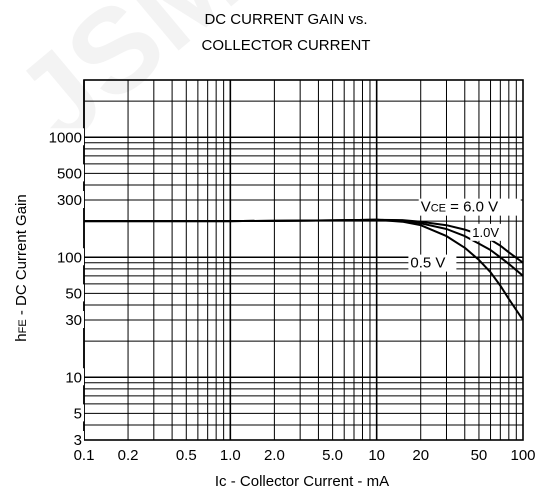 The image size is (543, 494). Describe the element at coordinates (230, 455) in the screenshot. I see `x-tick-label: 1.0` at that location.